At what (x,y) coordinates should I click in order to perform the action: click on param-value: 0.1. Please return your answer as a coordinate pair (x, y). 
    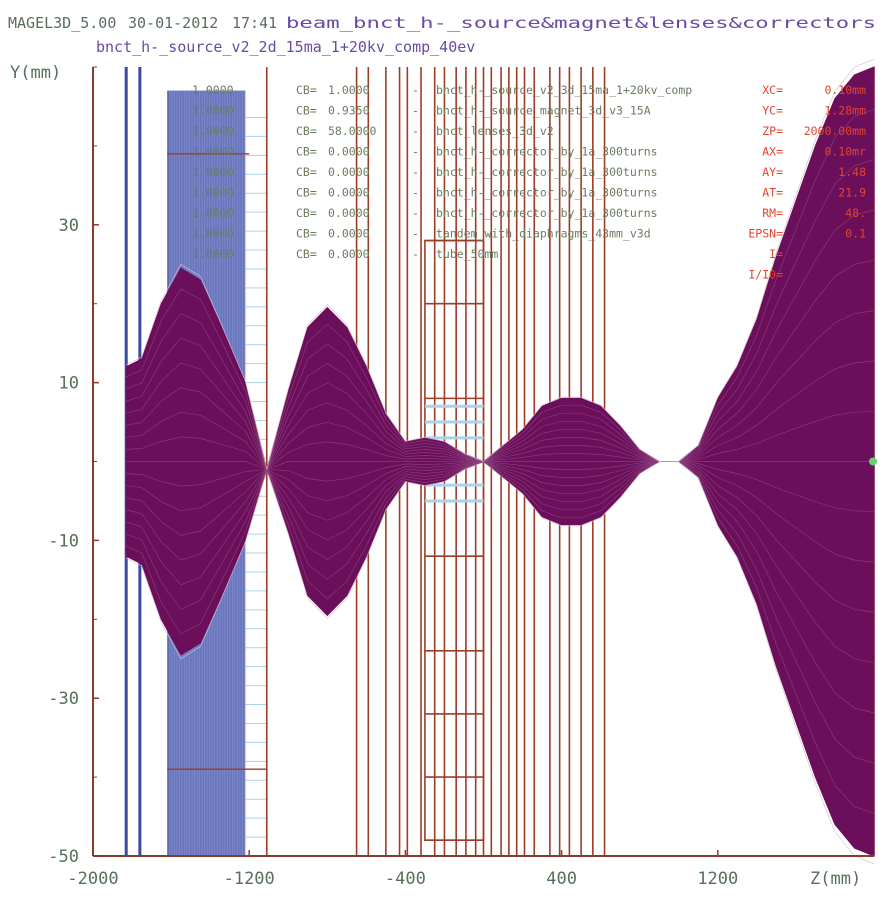
    Looking at the image, I should click on (855, 234).